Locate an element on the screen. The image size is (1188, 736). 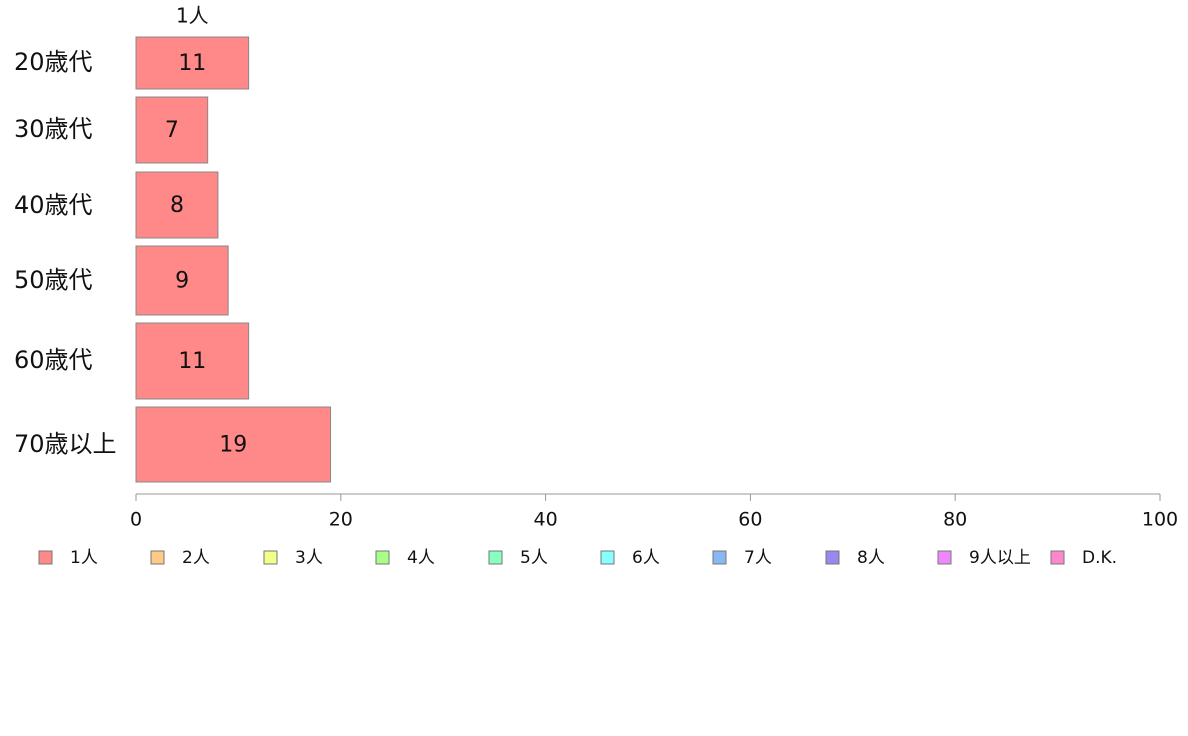
legend-label: 8人 is located at coordinates (871, 558).